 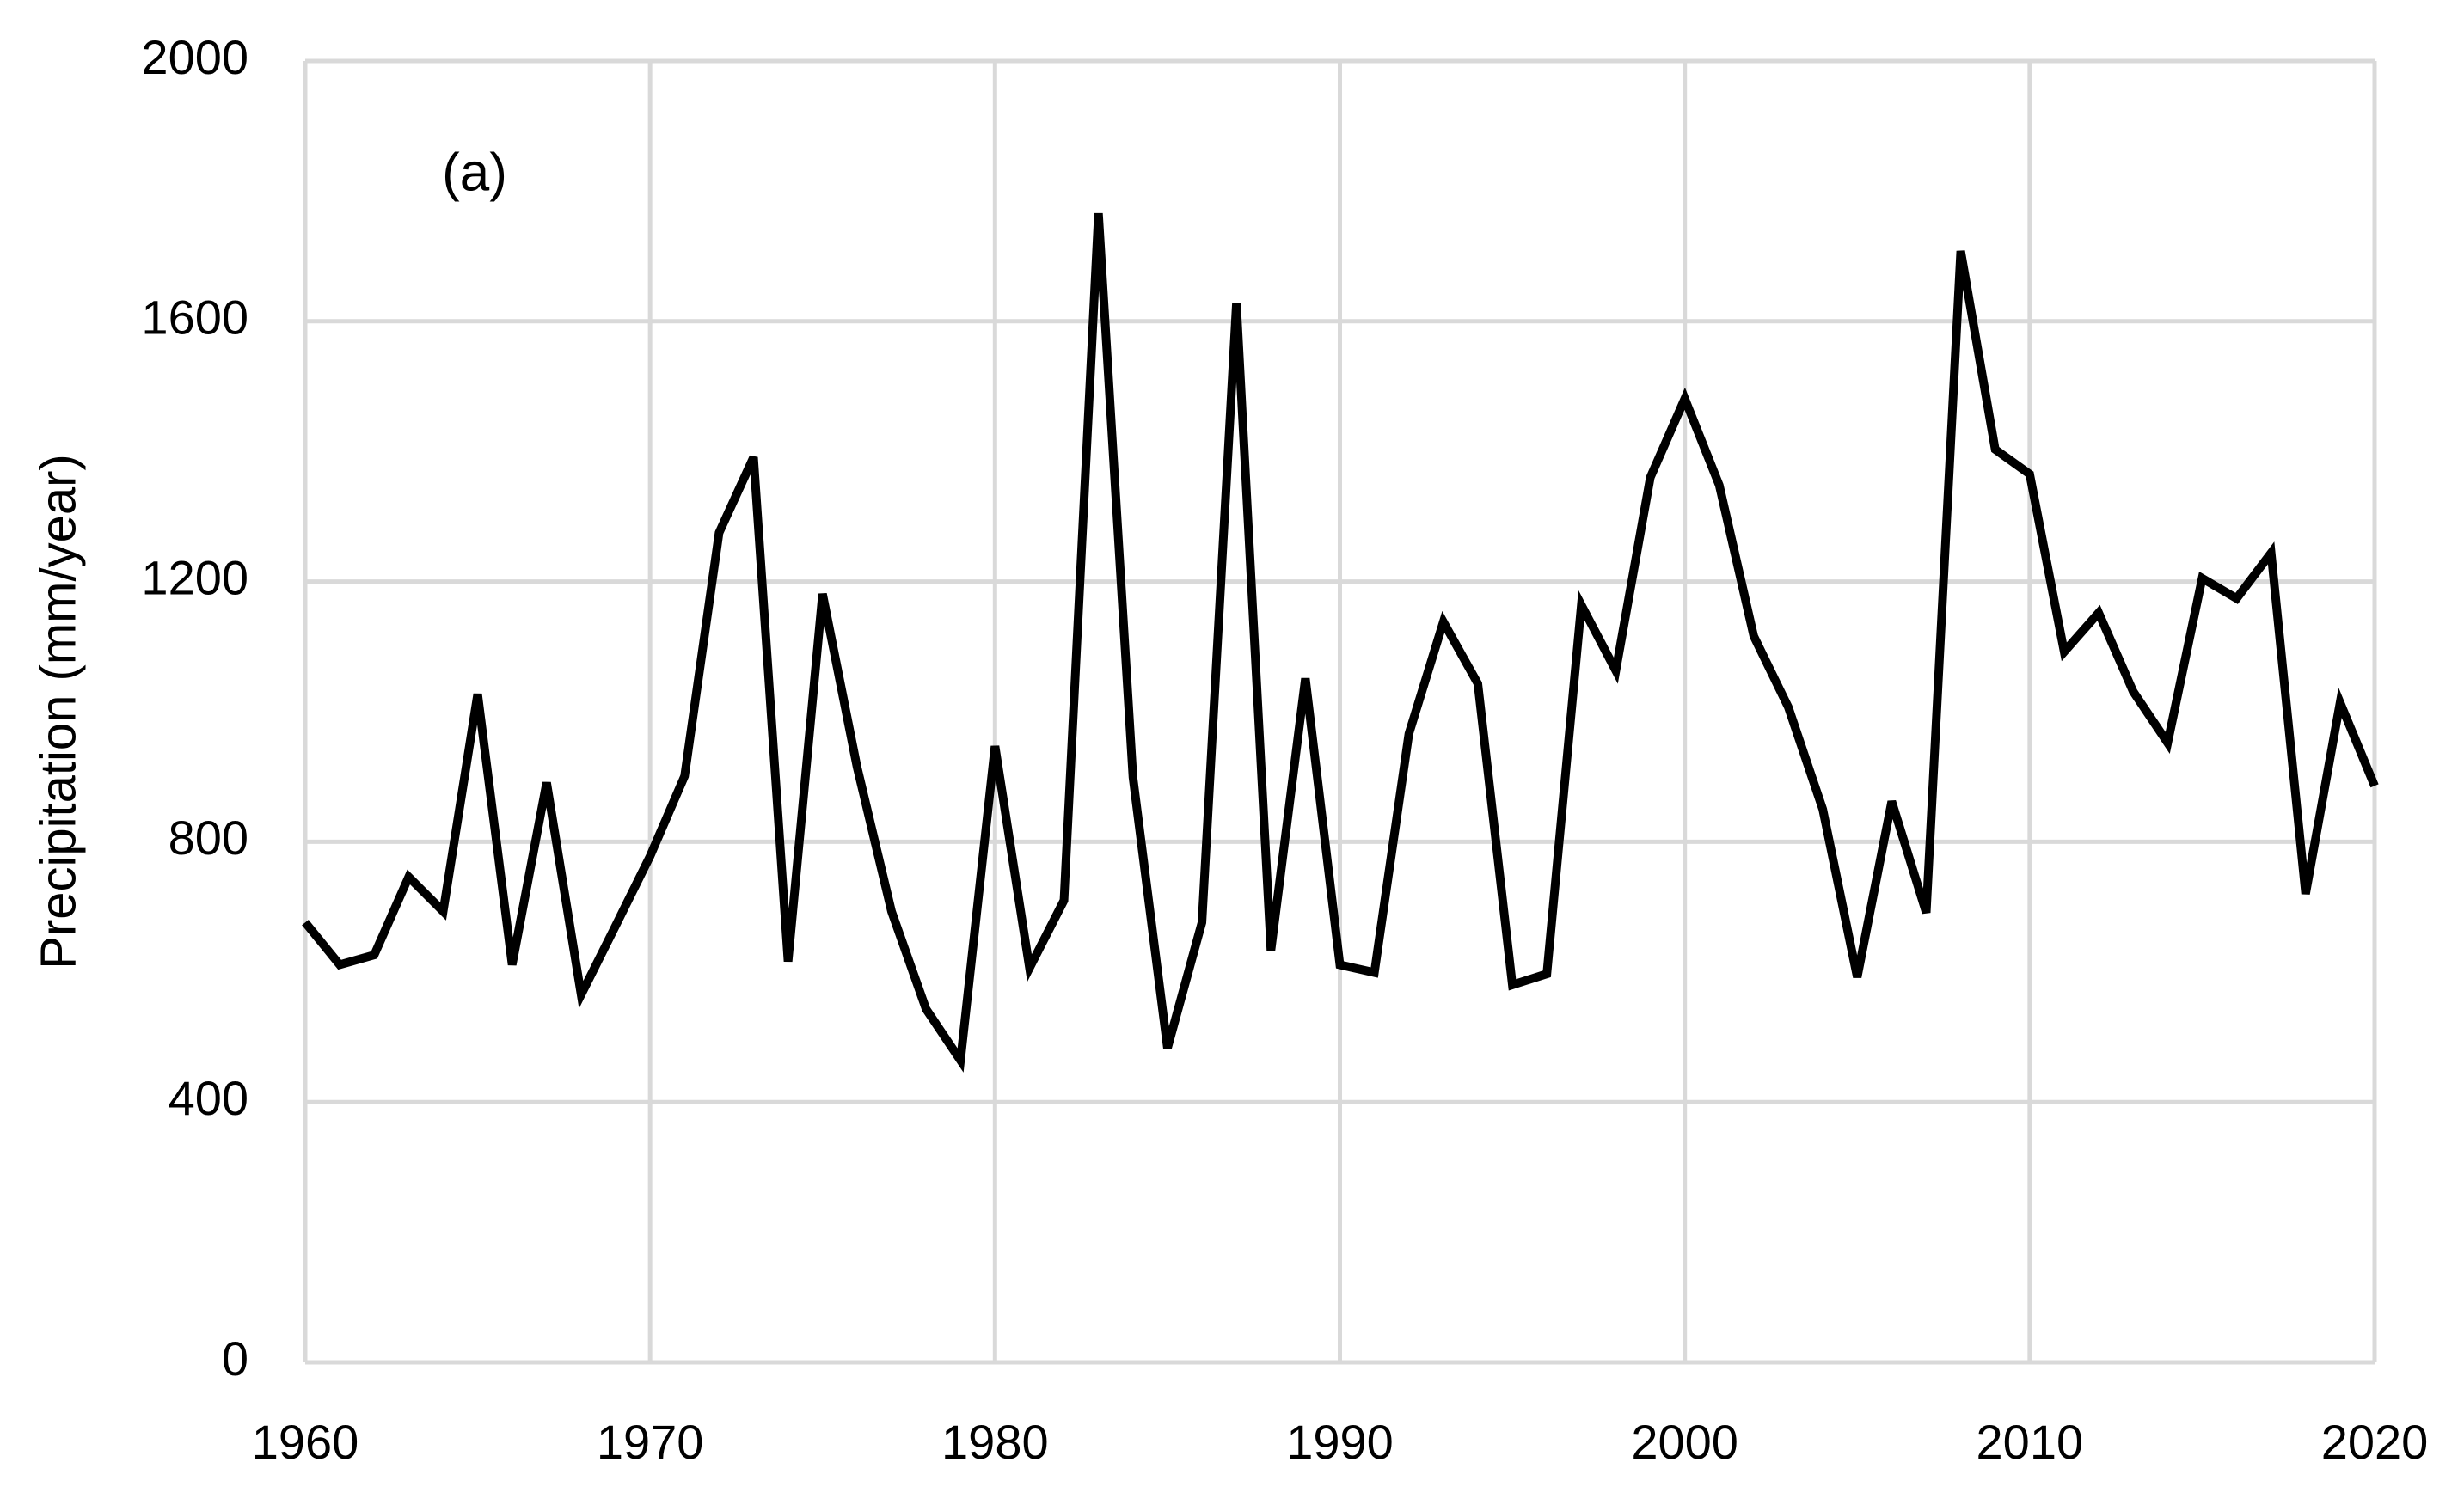 What do you see at coordinates (194, 318) in the screenshot?
I see `y-tick-label: 1600` at bounding box center [194, 318].